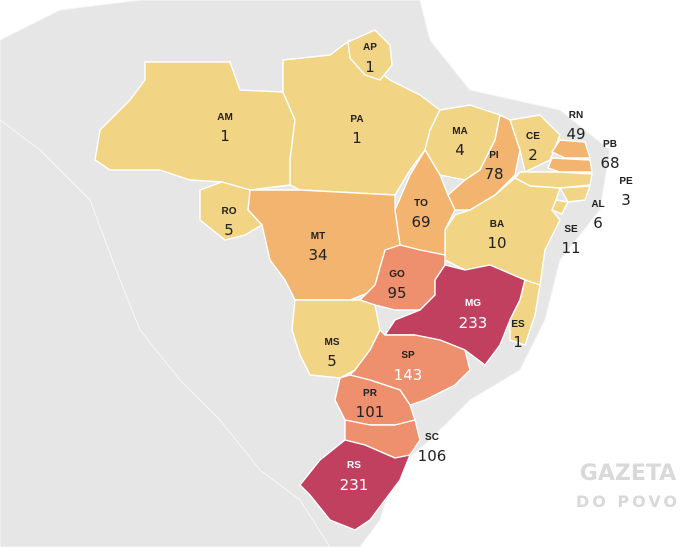  Describe the element at coordinates (354, 465) in the screenshot. I see `state-abbr: RS` at that location.